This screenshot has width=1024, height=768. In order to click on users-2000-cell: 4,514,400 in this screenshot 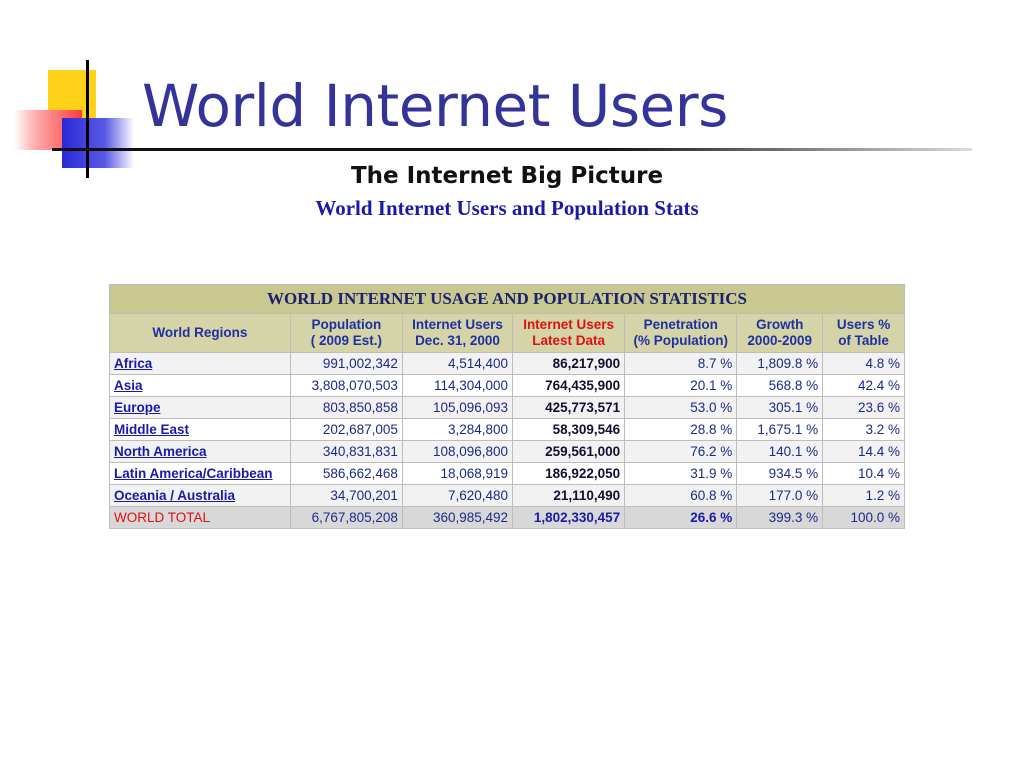, I will do `click(457, 363)`.